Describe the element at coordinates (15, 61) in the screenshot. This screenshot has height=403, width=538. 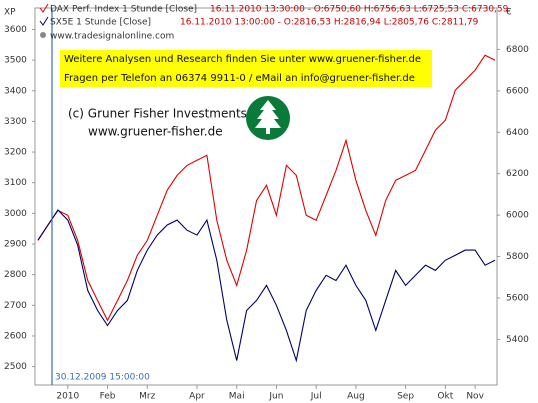
I see `y-tick-label: 3500` at that location.